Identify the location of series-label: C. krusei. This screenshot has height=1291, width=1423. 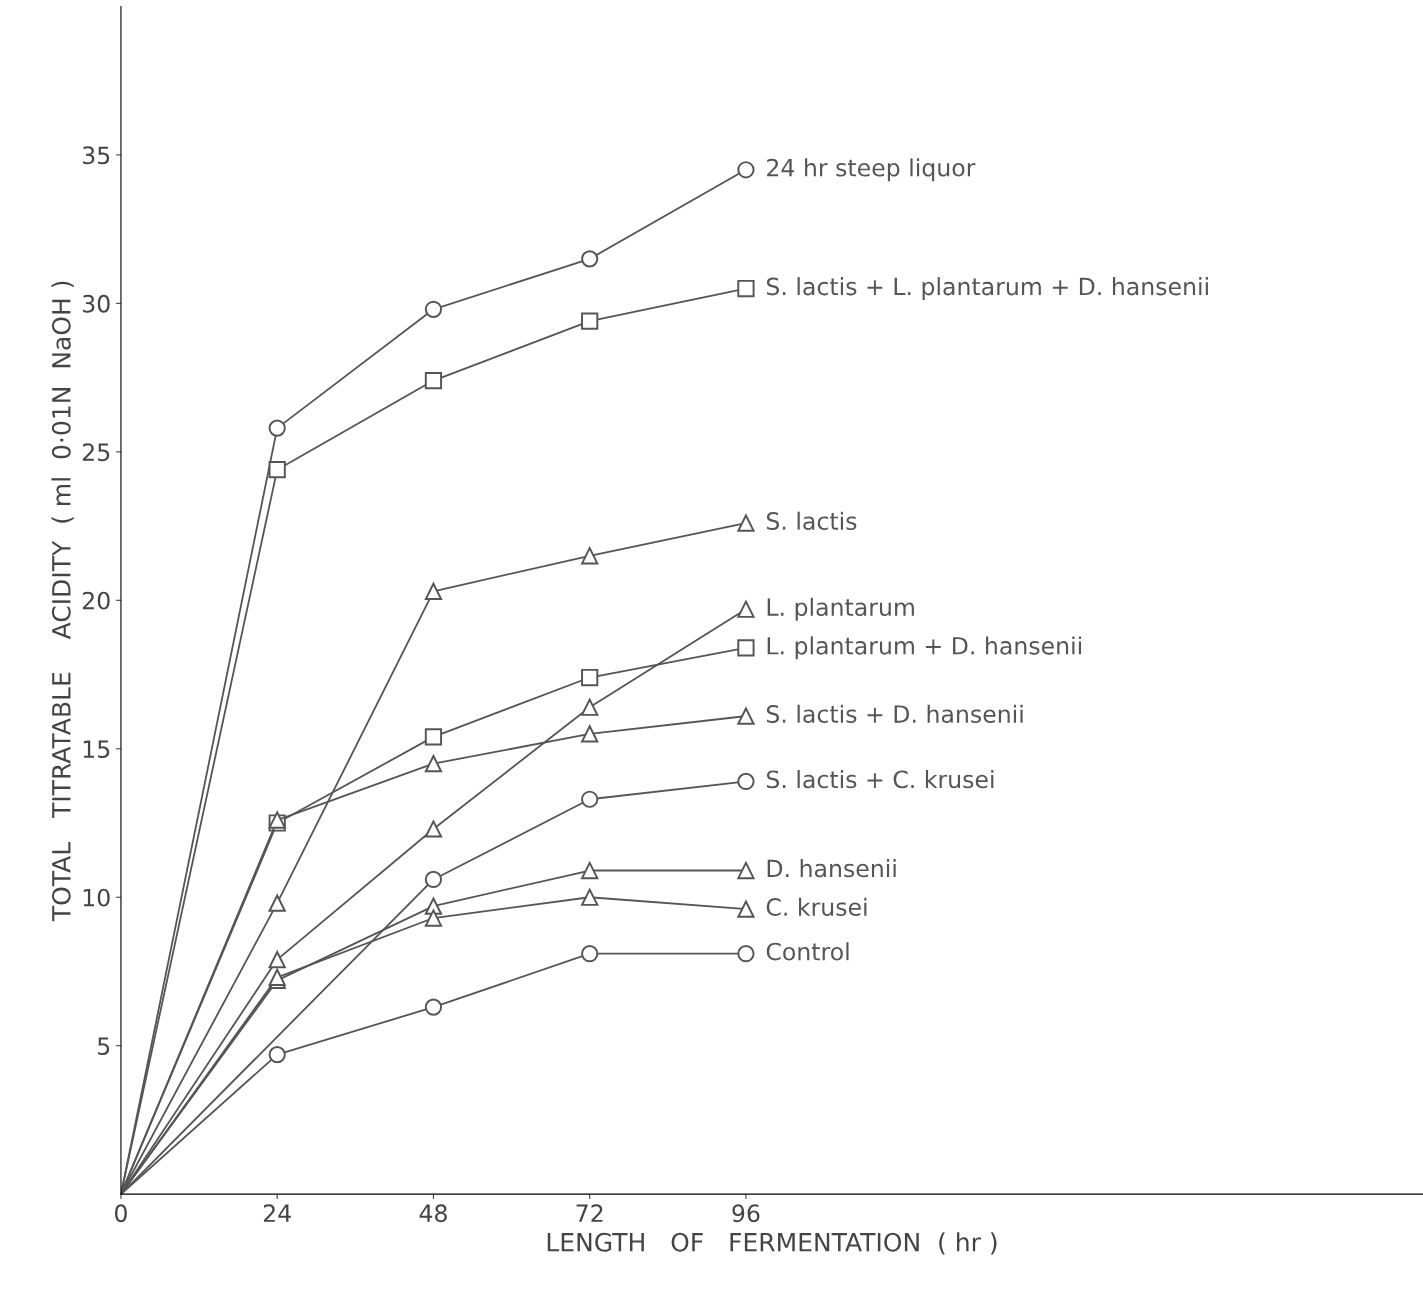
(816, 906).